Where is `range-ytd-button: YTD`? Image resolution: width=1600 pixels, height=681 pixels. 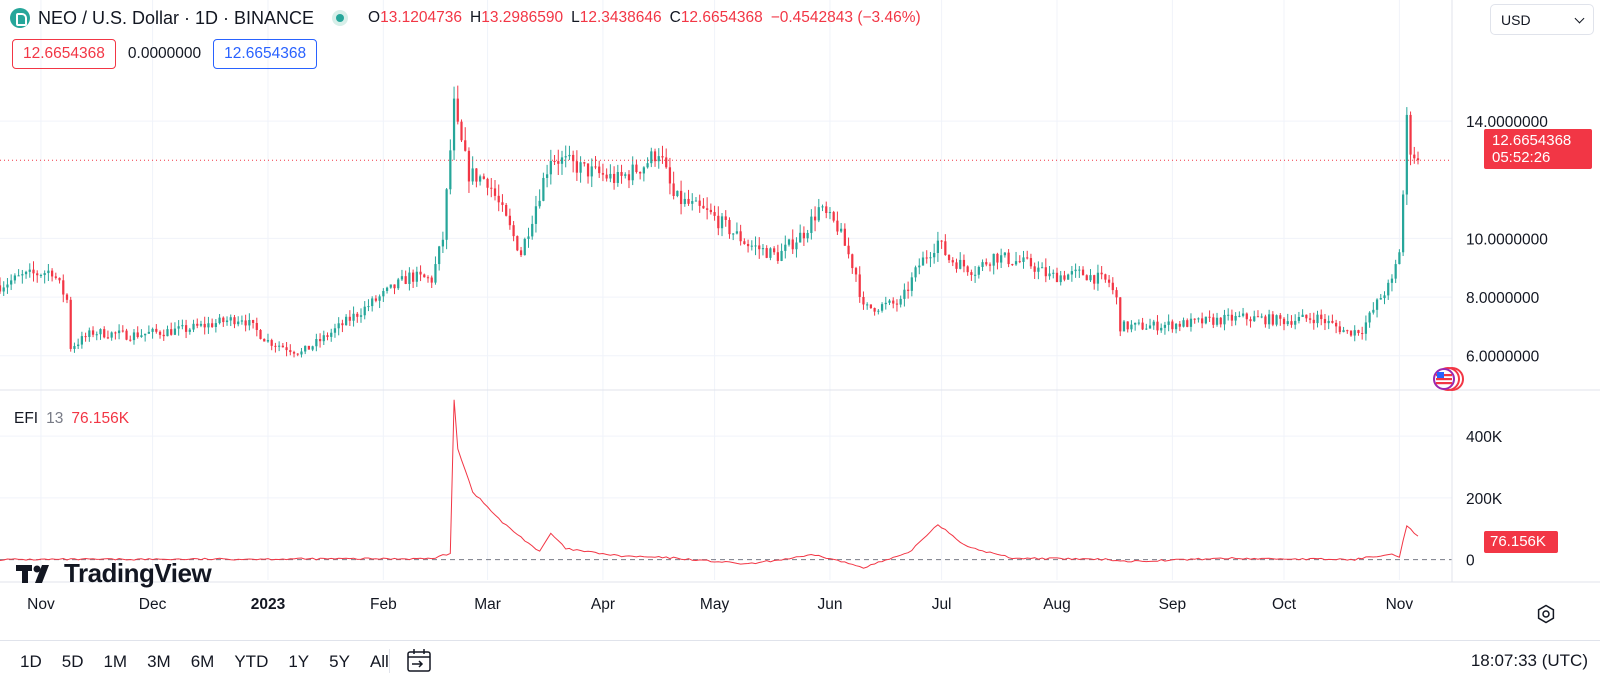 range-ytd-button: YTD is located at coordinates (251, 661).